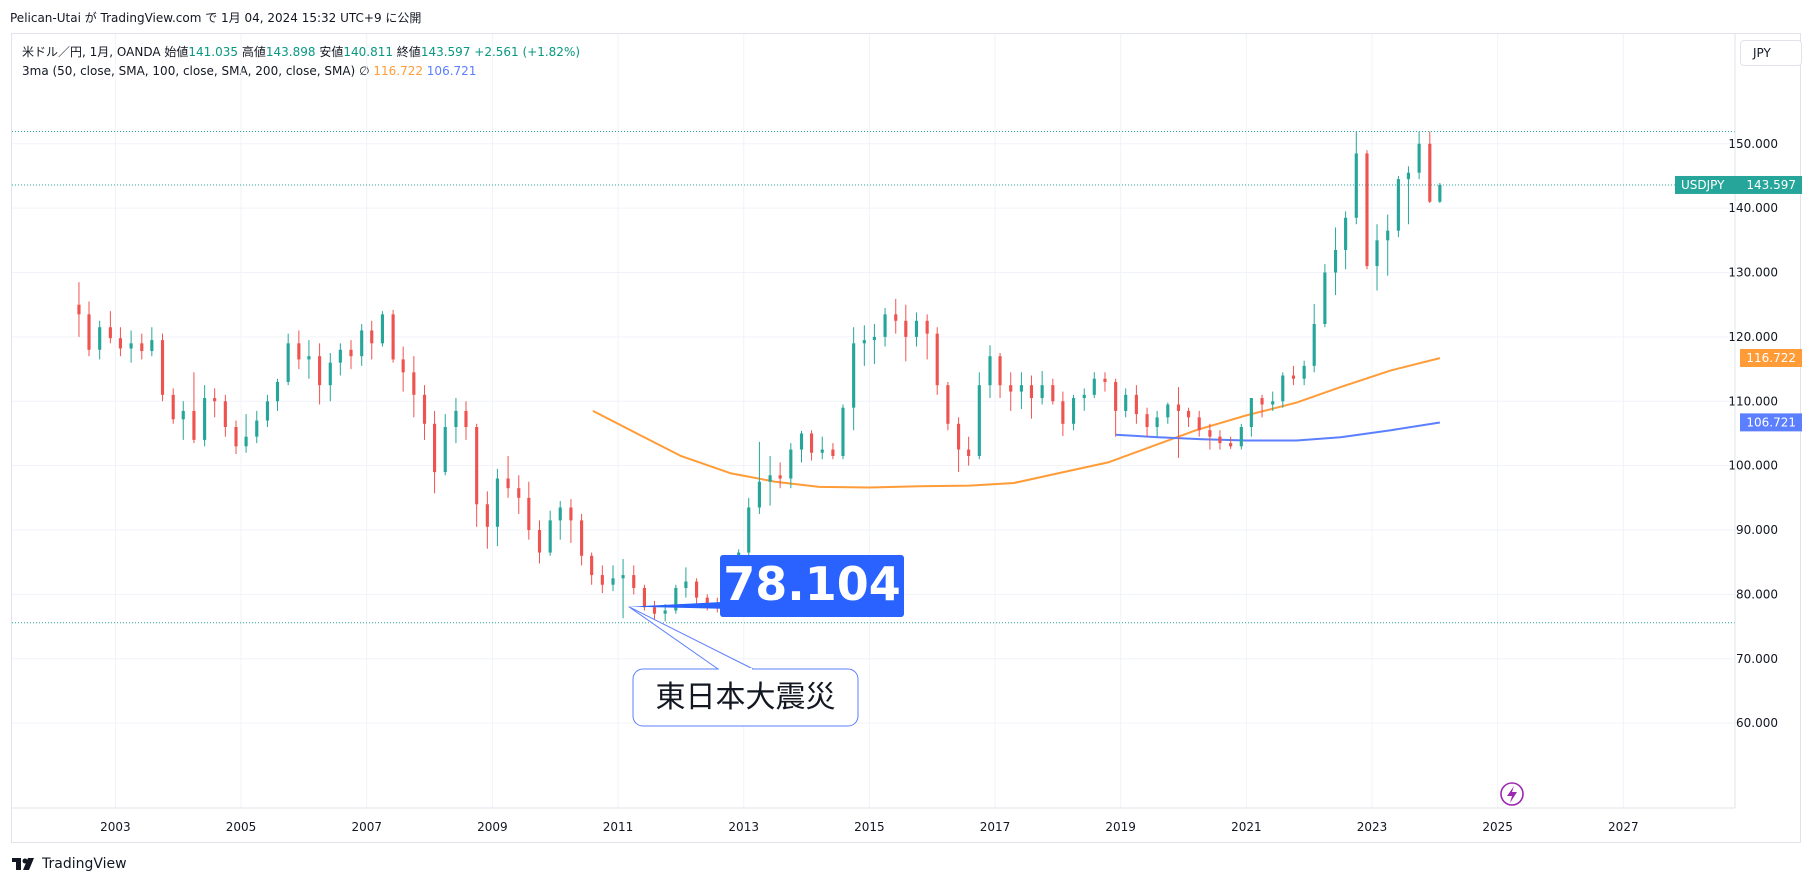  I want to click on legend-ma200-value: 106.721, so click(451, 71).